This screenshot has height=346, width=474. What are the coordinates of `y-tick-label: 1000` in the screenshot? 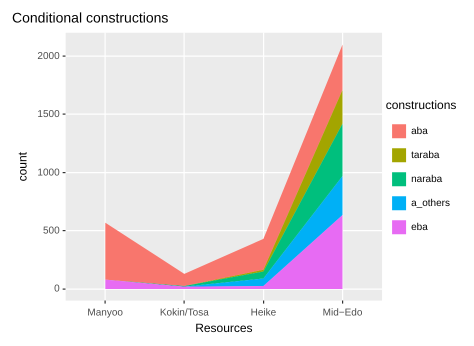 It's located at (48, 172).